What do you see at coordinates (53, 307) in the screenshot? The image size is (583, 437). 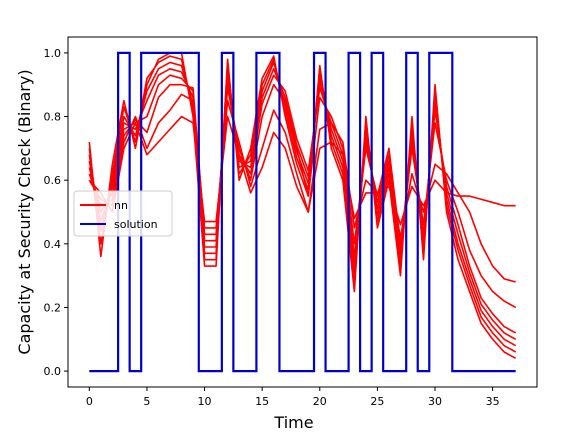 I see `y-tick-label: 0.2` at bounding box center [53, 307].